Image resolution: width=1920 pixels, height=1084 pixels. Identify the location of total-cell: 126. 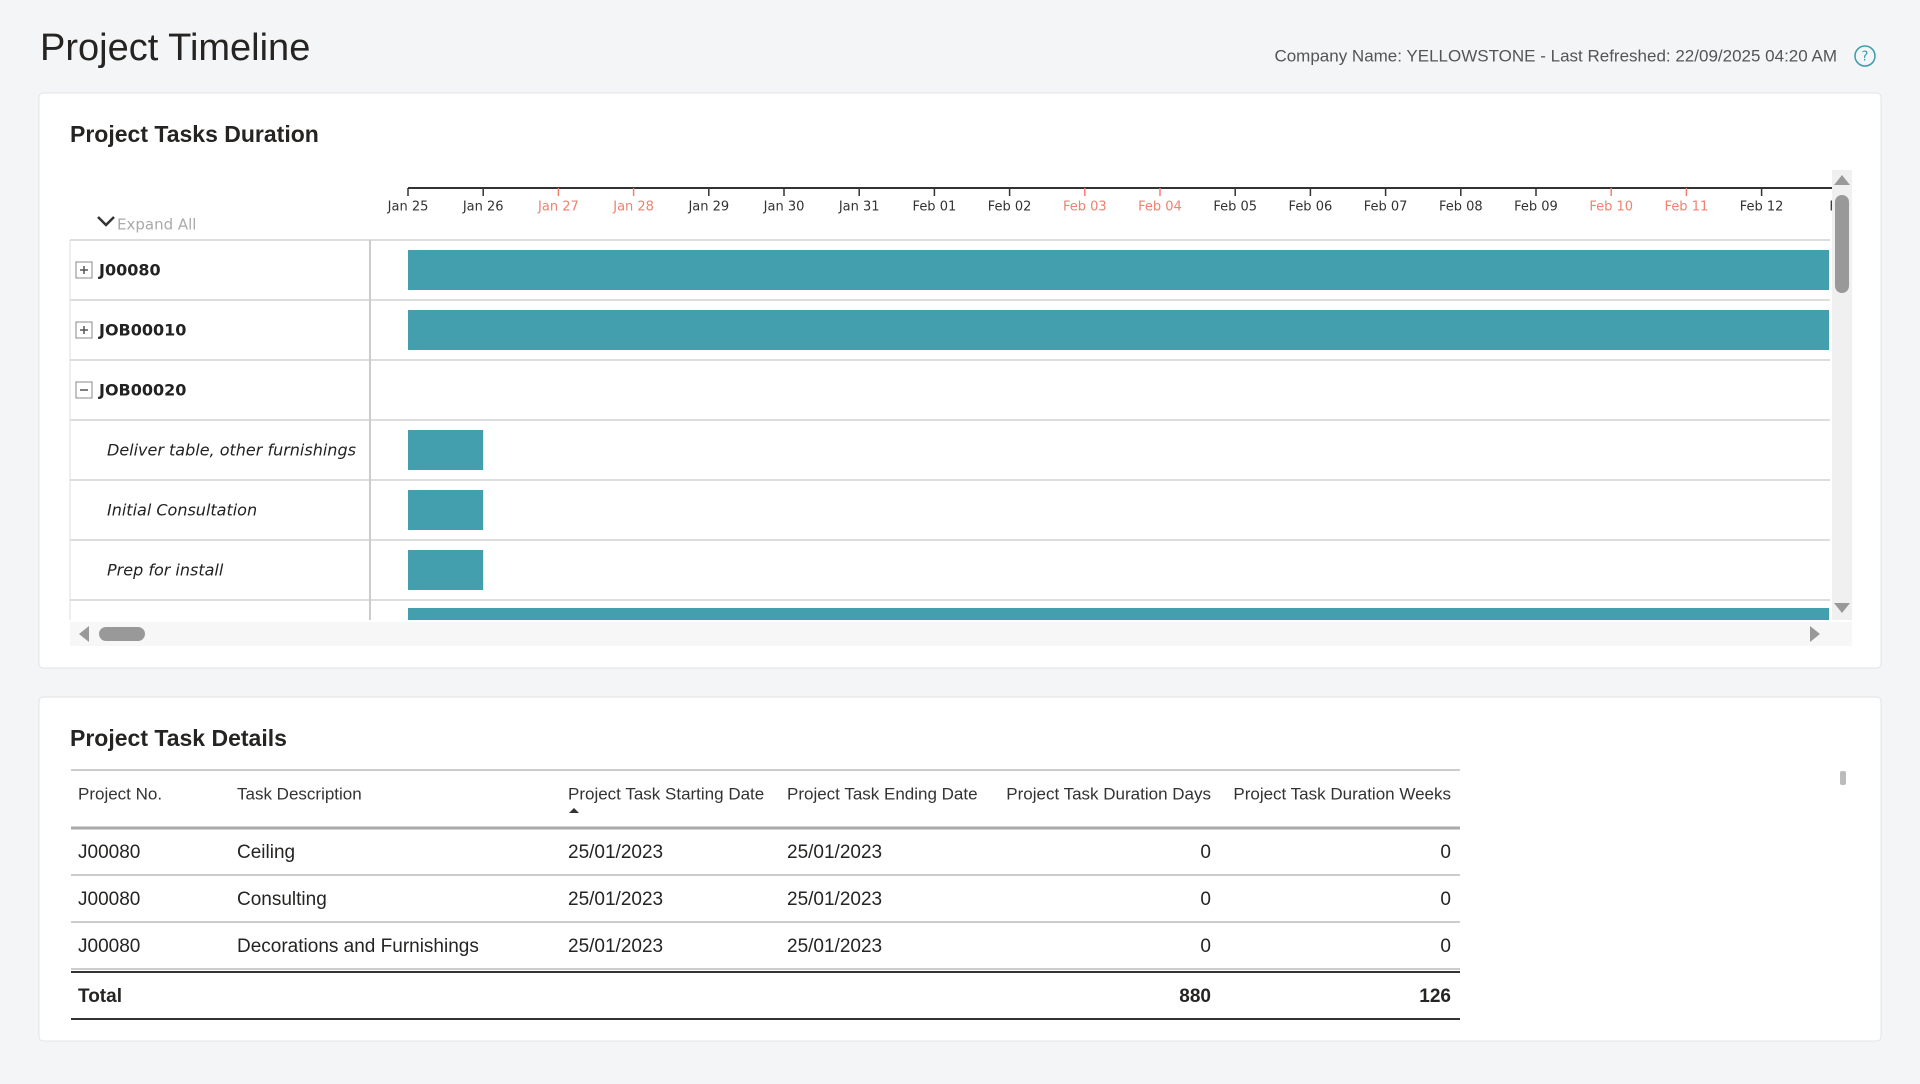
(1435, 996).